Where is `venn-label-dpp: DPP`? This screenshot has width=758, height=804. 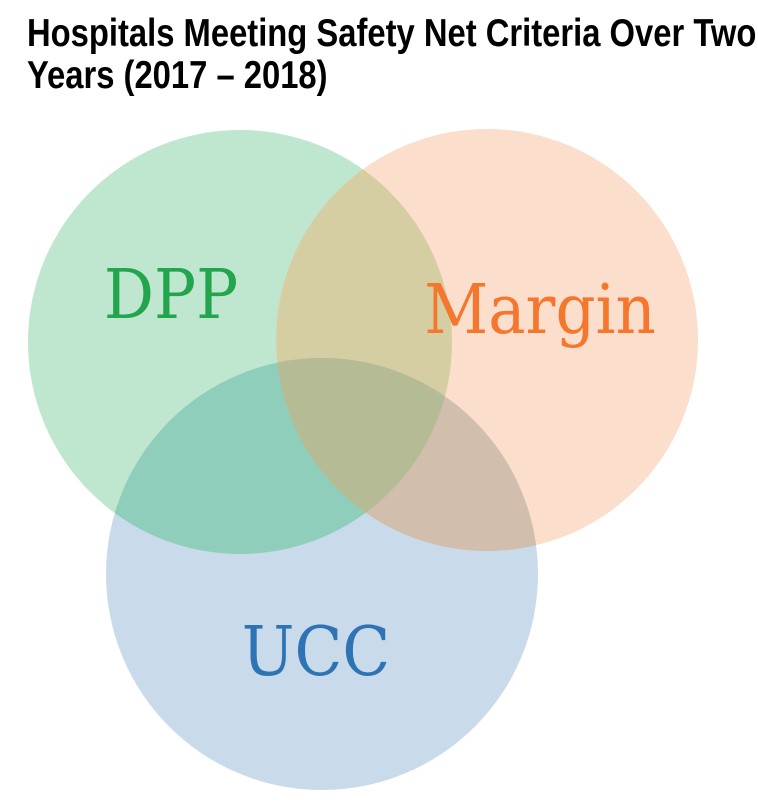 venn-label-dpp: DPP is located at coordinates (171, 295).